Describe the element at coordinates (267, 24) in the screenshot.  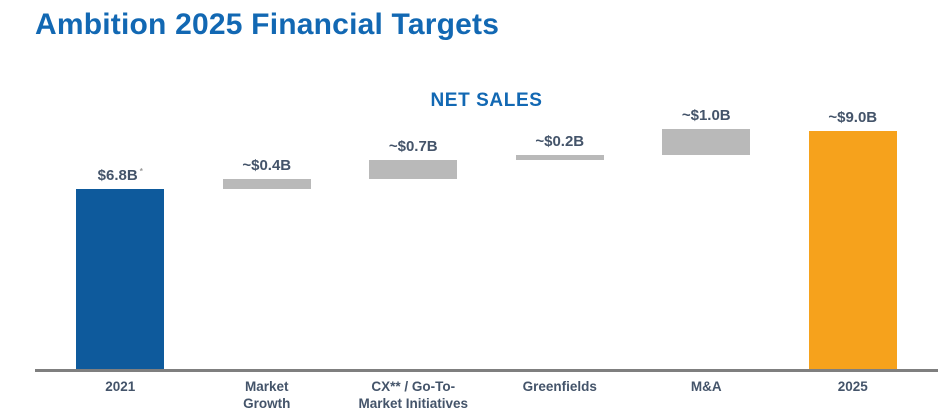
I see `page-title: Ambition 2025 Financial Targets` at that location.